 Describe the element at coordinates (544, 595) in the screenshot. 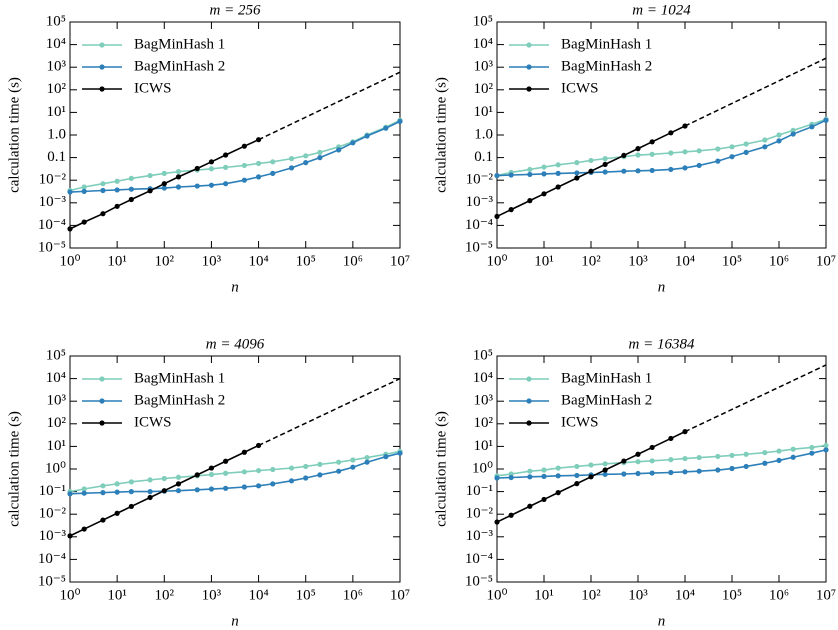

I see `x-tick-label: 10¹` at that location.